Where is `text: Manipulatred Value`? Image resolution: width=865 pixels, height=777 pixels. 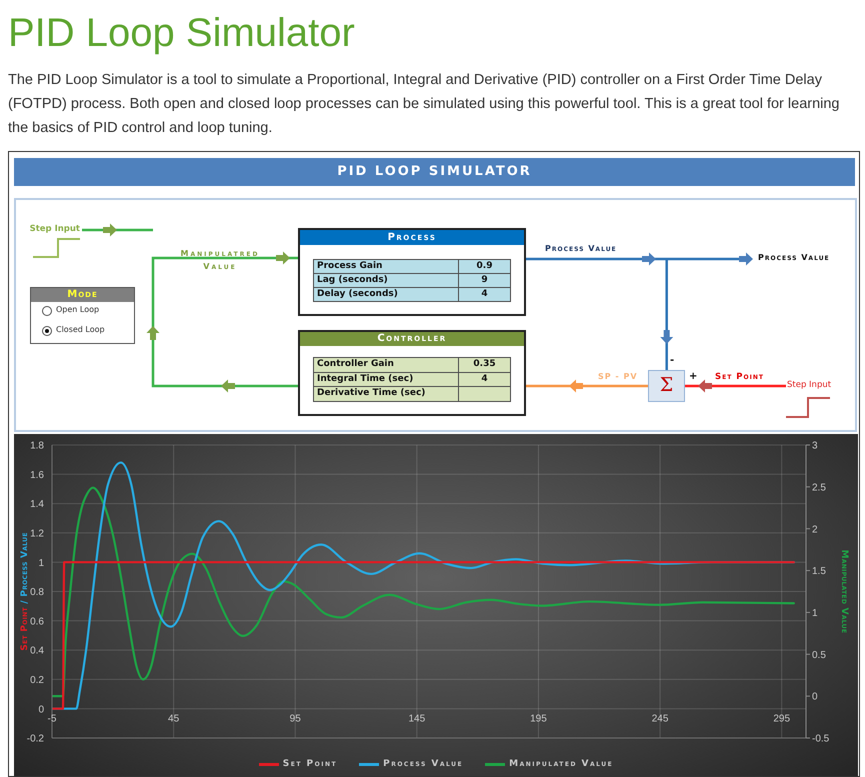
text: Manipulatred Value is located at coordinates (220, 260).